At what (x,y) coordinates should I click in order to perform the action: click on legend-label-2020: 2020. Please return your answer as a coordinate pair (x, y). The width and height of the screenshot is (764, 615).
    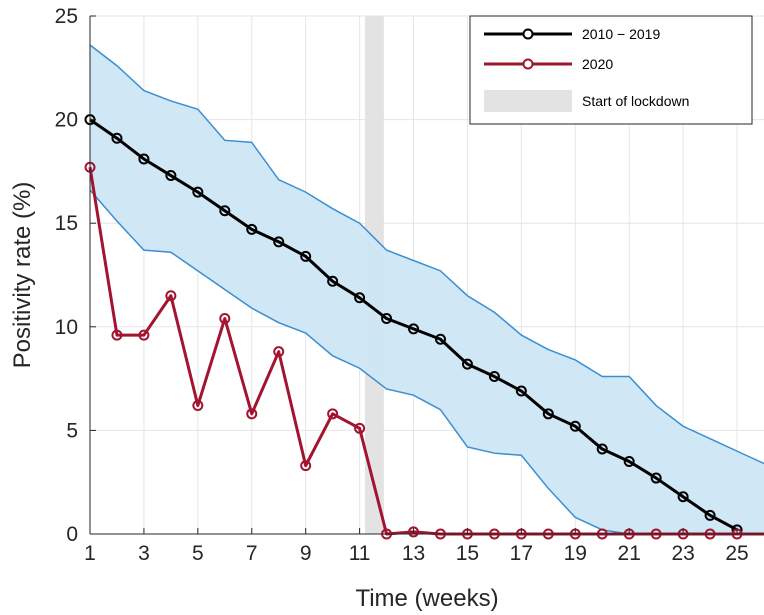
    Looking at the image, I should click on (597, 64).